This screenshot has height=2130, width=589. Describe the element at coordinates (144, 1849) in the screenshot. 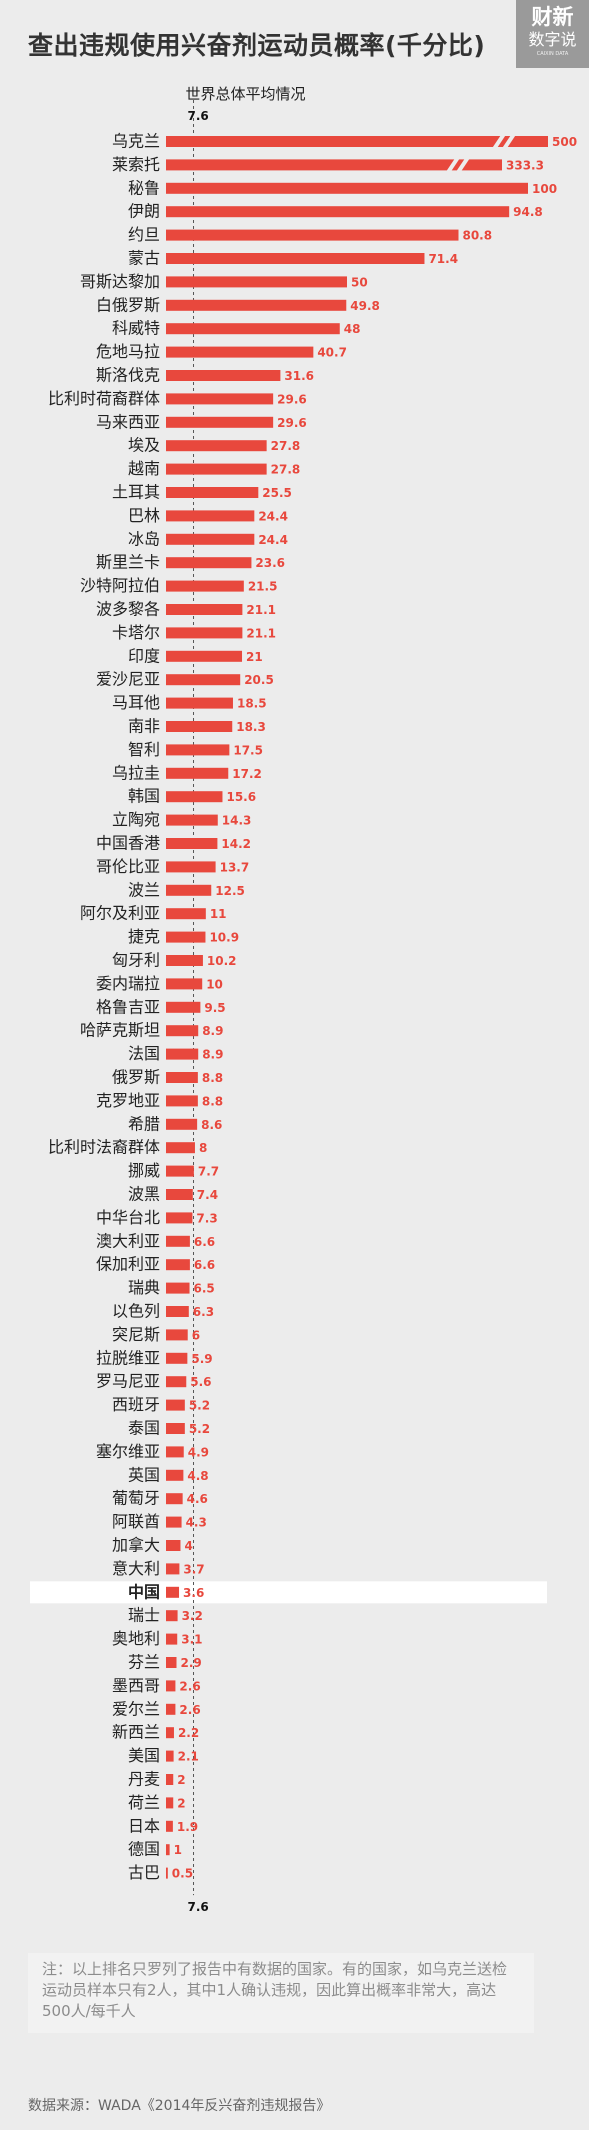

I see `category-label: 德国` at that location.